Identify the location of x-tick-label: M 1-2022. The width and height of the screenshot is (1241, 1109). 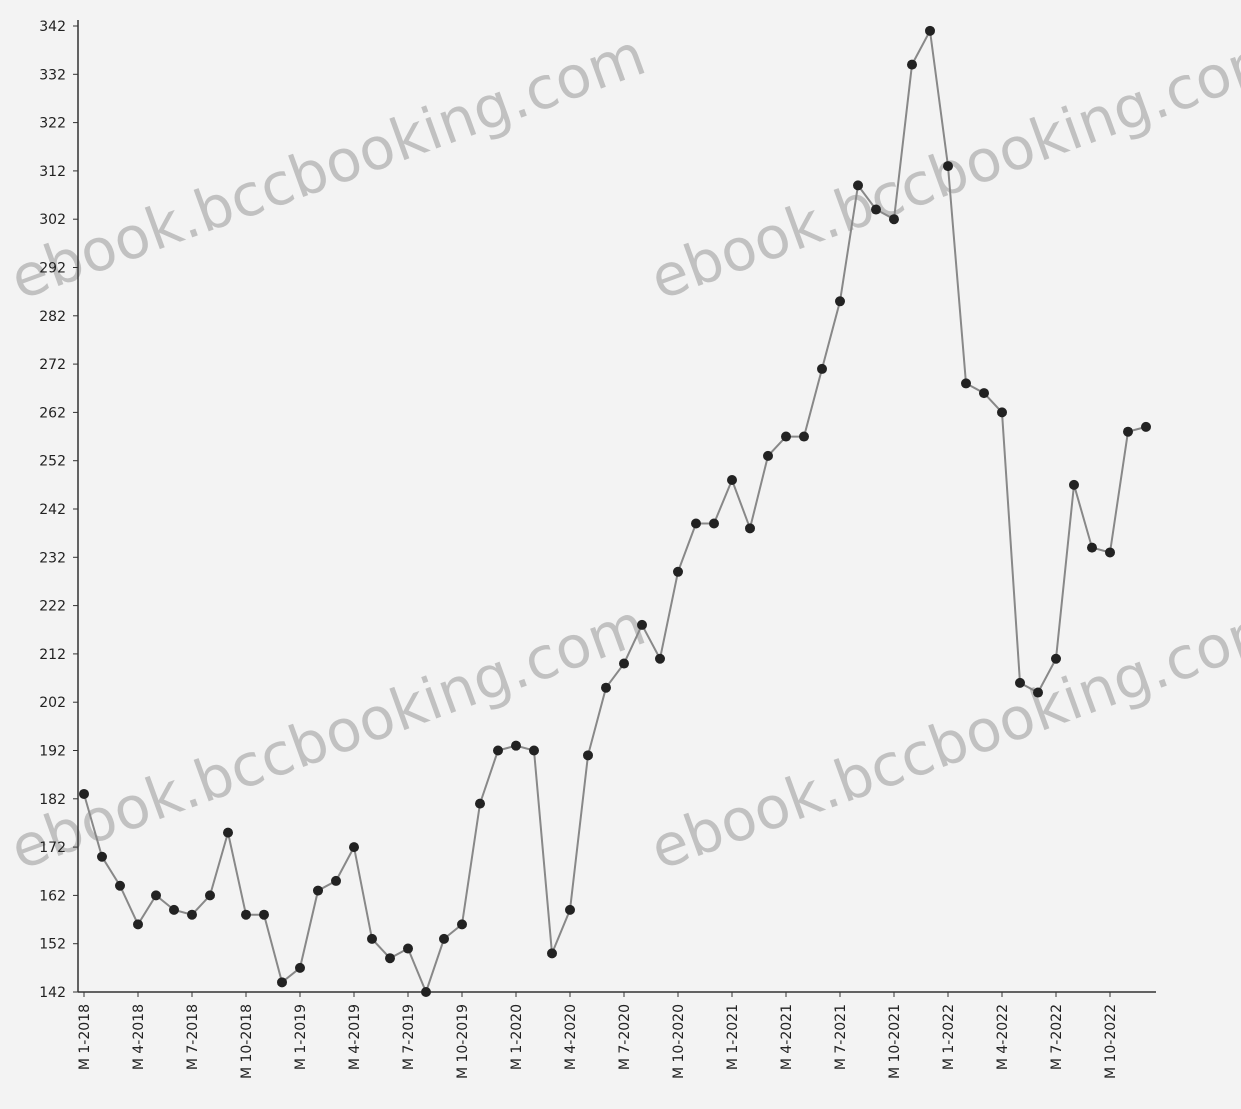
(949, 1037).